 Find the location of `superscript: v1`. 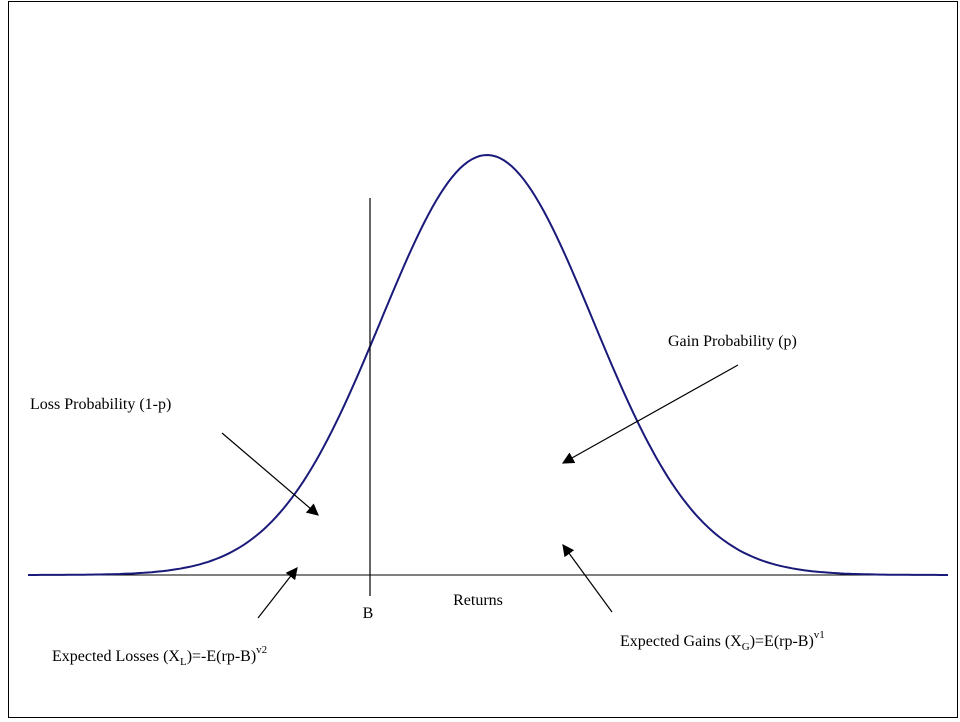

superscript: v1 is located at coordinates (819, 635).